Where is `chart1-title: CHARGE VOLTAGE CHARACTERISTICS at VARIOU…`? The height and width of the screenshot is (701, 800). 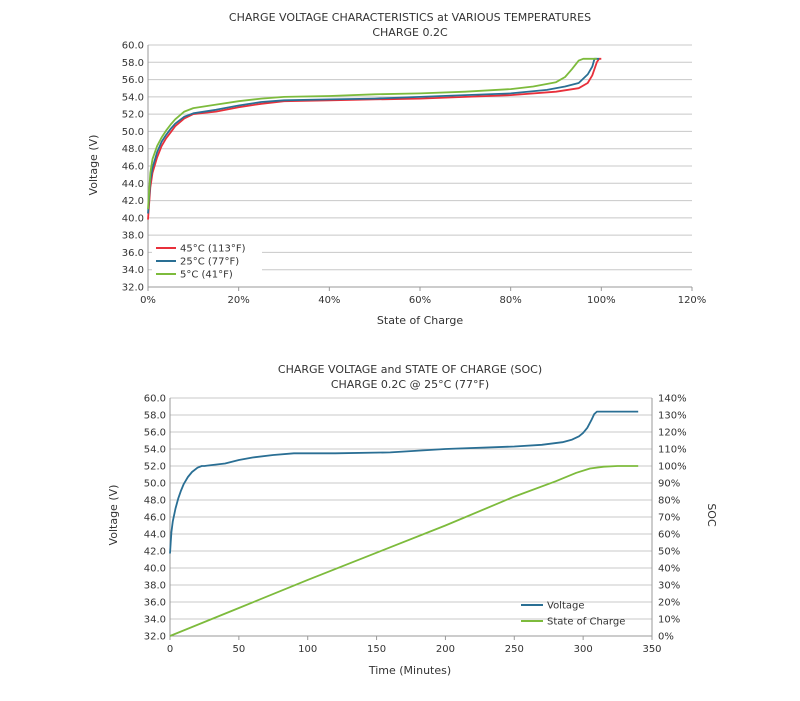
chart1-title: CHARGE VOLTAGE CHARACTERISTICS at VARIOU… is located at coordinates (410, 17).